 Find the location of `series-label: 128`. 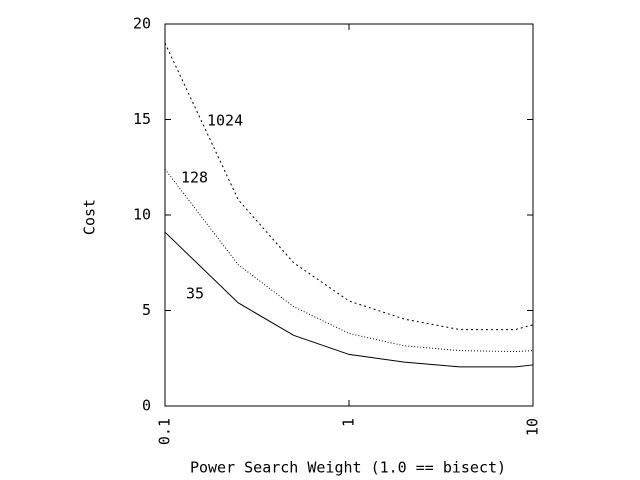

series-label: 128 is located at coordinates (194, 178).